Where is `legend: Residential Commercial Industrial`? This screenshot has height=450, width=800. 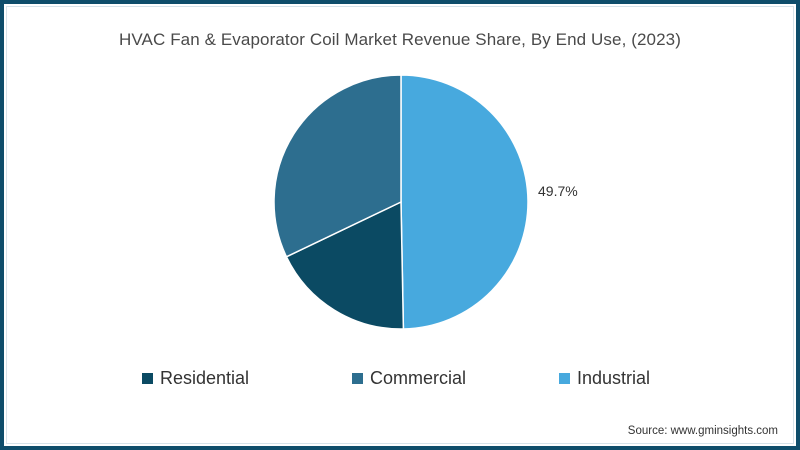
legend: Residential Commercial Industrial is located at coordinates (400, 380).